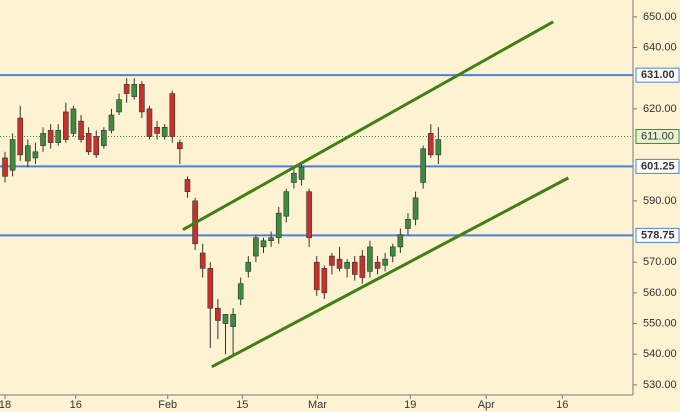 Image resolution: width=680 pixels, height=412 pixels. What do you see at coordinates (410, 405) in the screenshot?
I see `x-tick-label: 19` at bounding box center [410, 405].